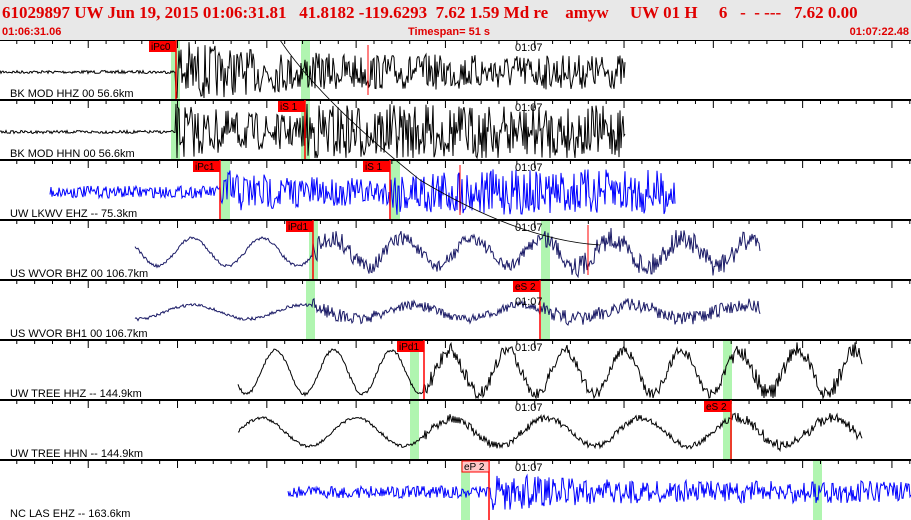 The image size is (911, 520). I want to click on pick-label: iPc1, so click(205, 167).